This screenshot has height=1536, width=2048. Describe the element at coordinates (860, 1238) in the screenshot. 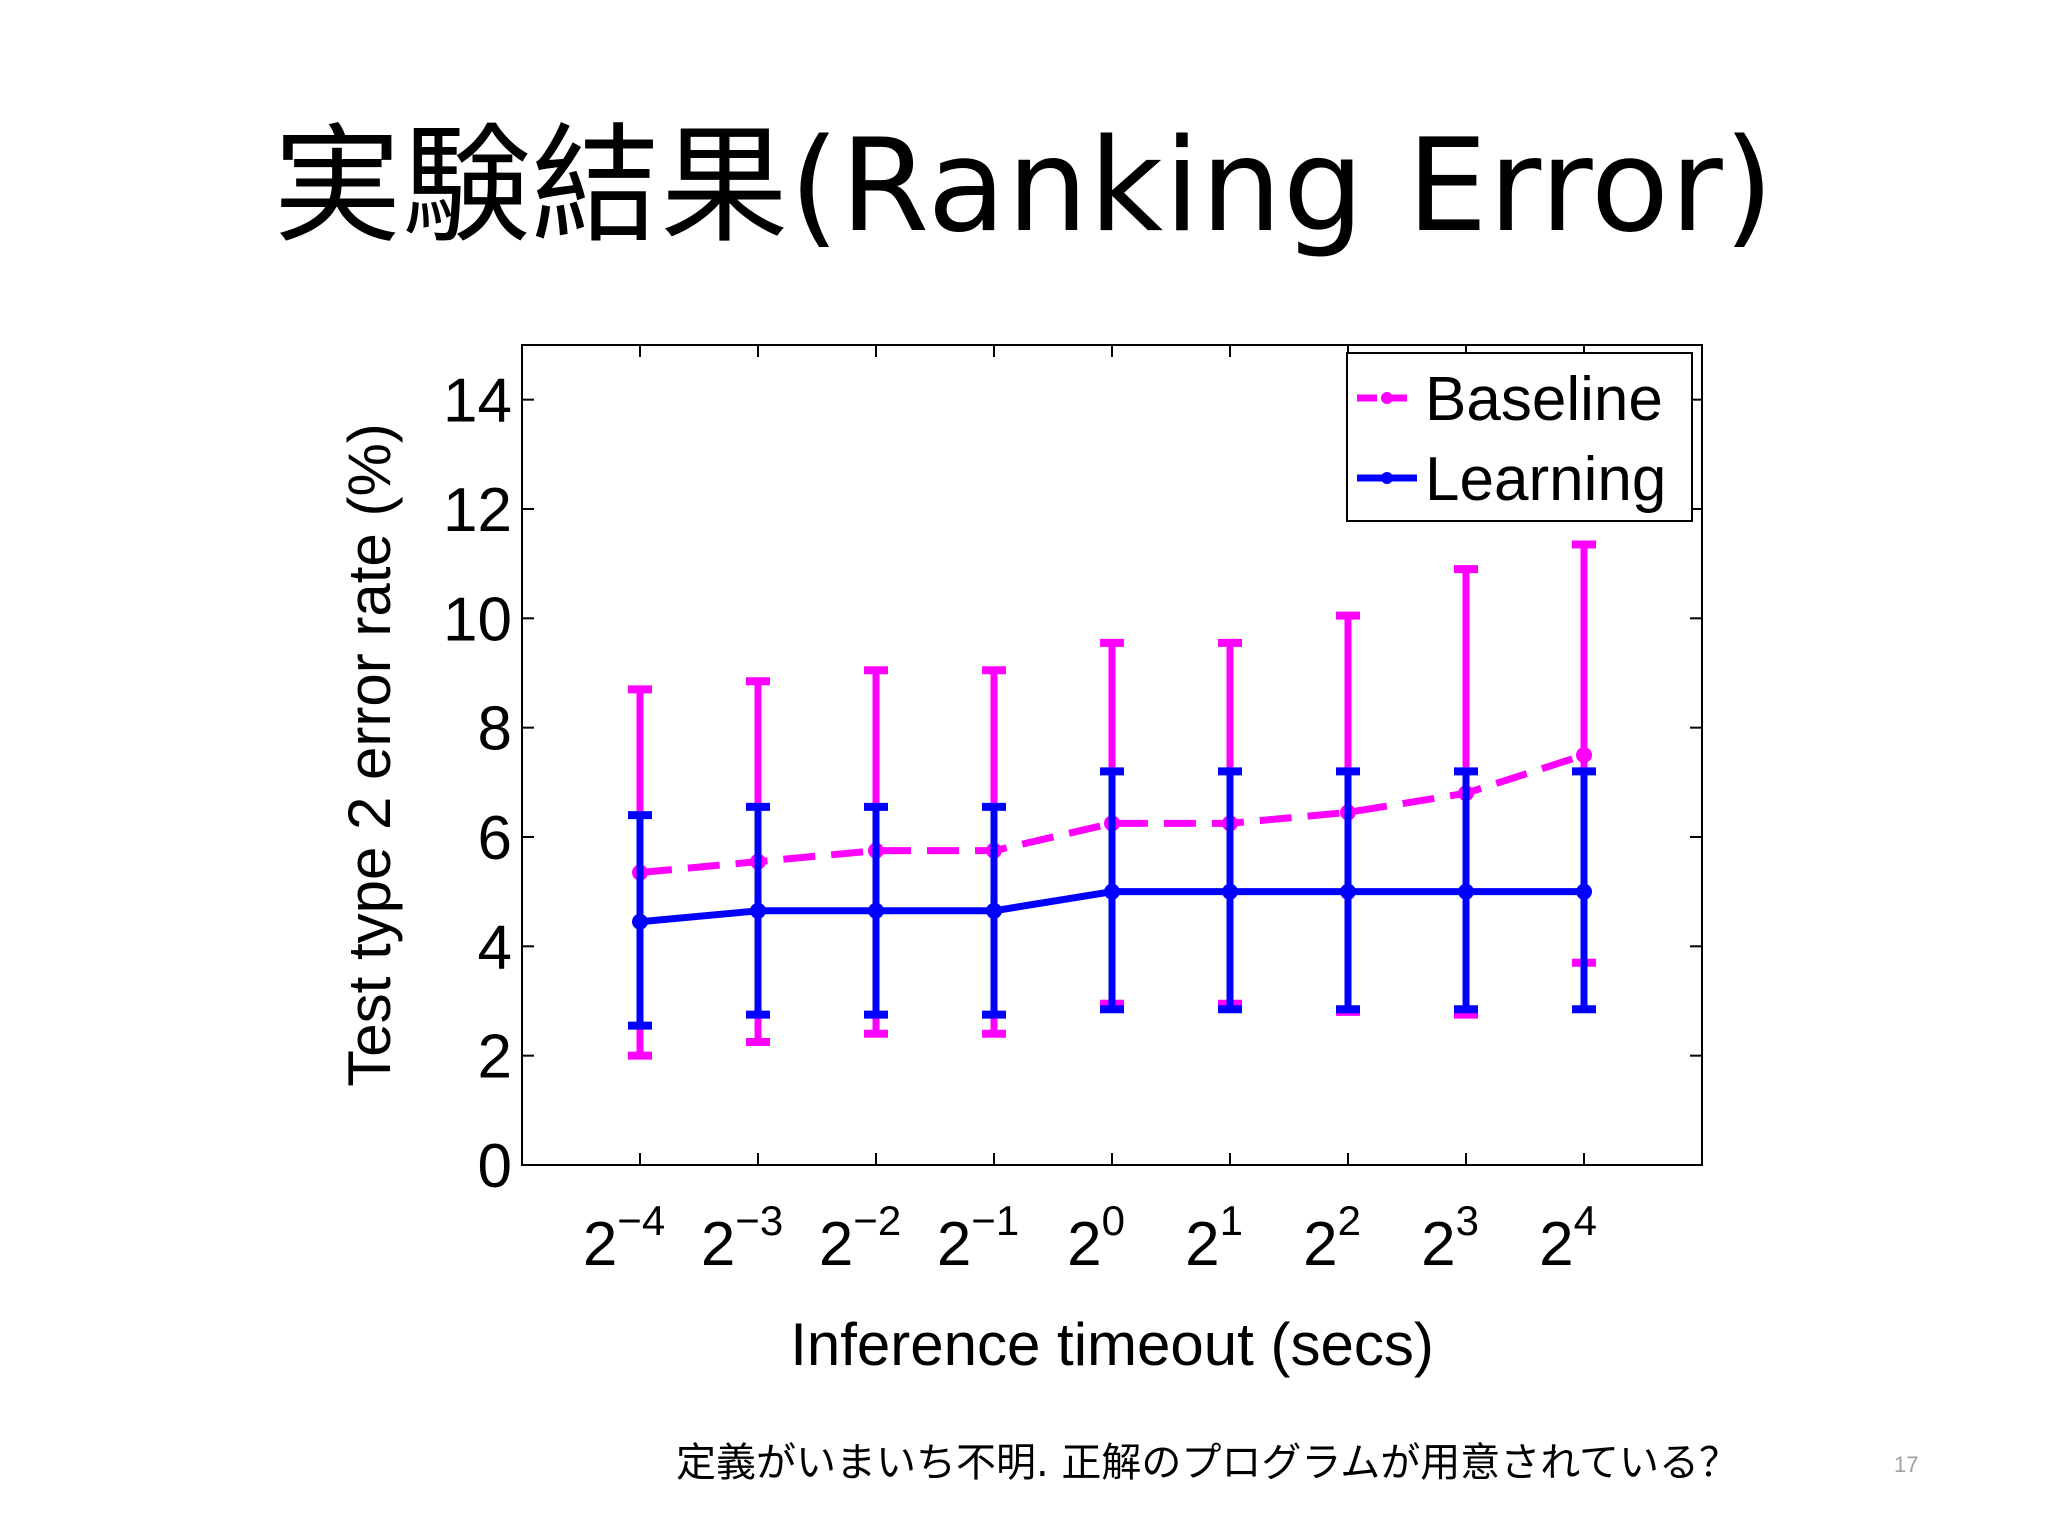

I see `x-tick-label: 2−2` at that location.